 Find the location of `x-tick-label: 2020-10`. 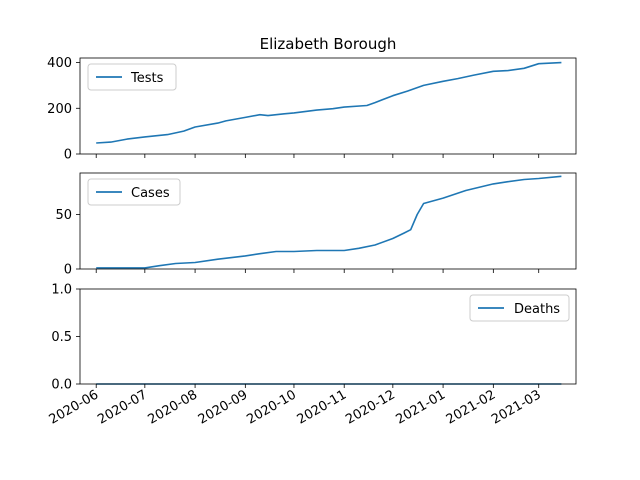

x-tick-label: 2020-10 is located at coordinates (271, 407).